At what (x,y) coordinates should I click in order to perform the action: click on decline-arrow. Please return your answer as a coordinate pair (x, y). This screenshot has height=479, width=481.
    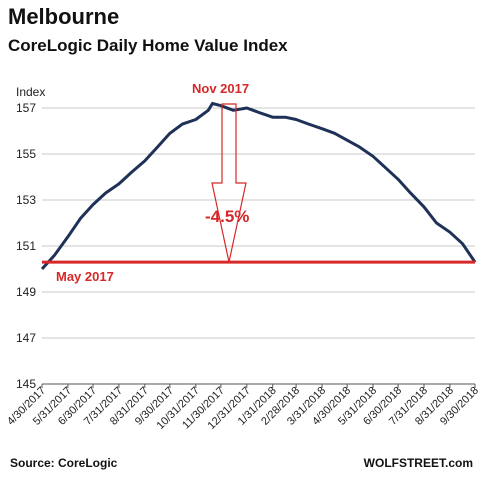
    Looking at the image, I should click on (229, 183).